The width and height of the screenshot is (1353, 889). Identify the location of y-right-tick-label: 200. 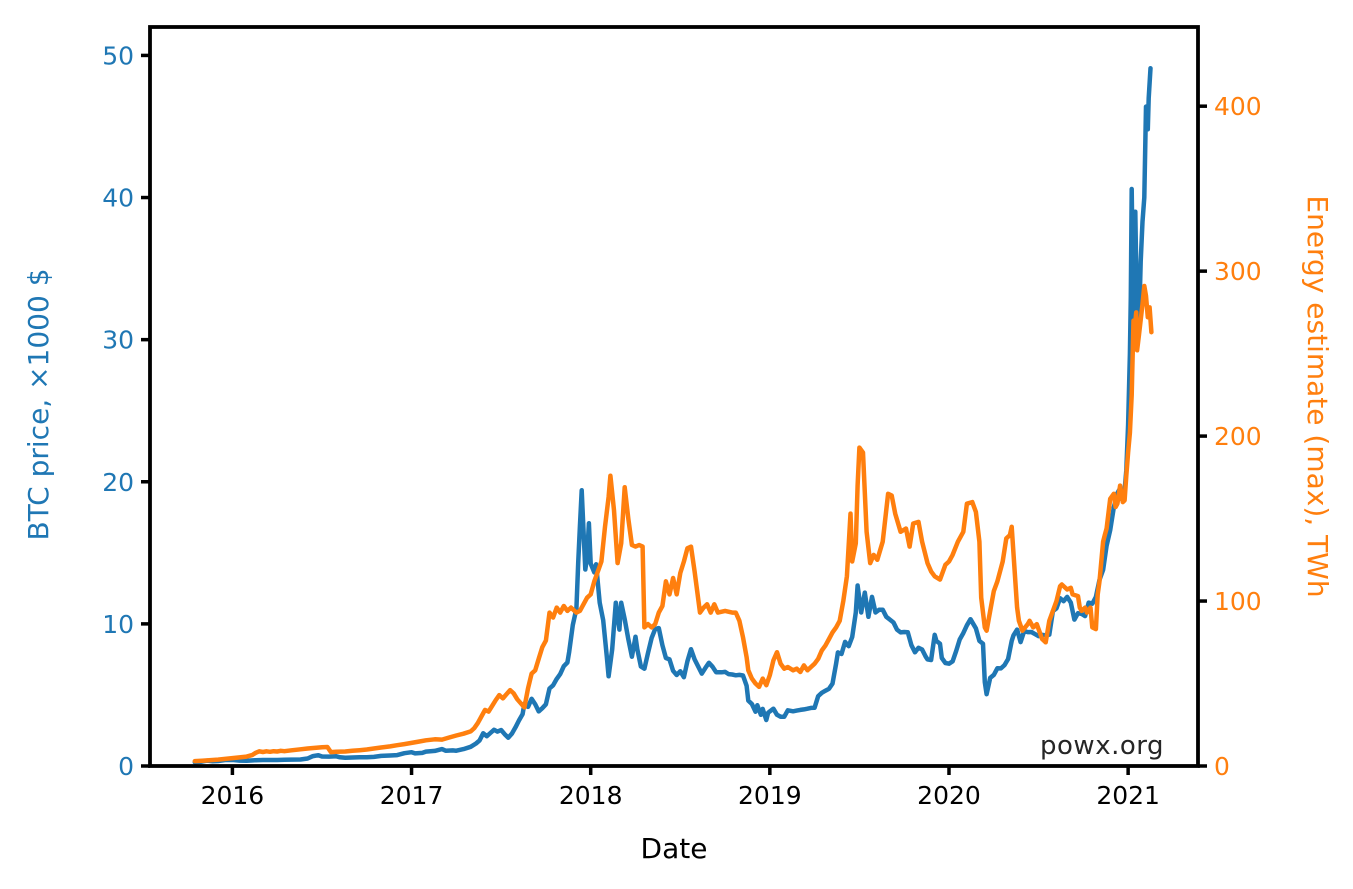
(1238, 436).